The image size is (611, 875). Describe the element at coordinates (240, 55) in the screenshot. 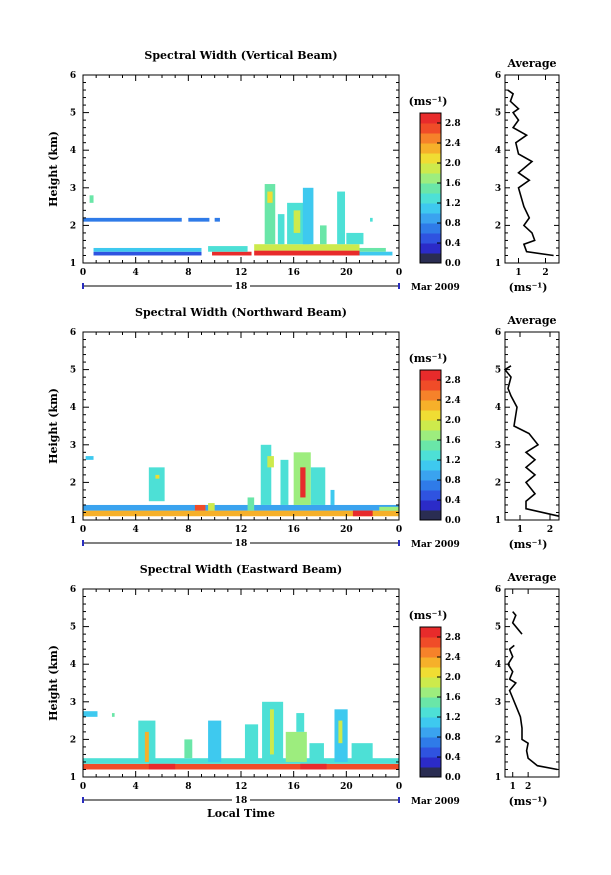

I see `panel-title: Spectral Width (Vertical Beam)` at that location.